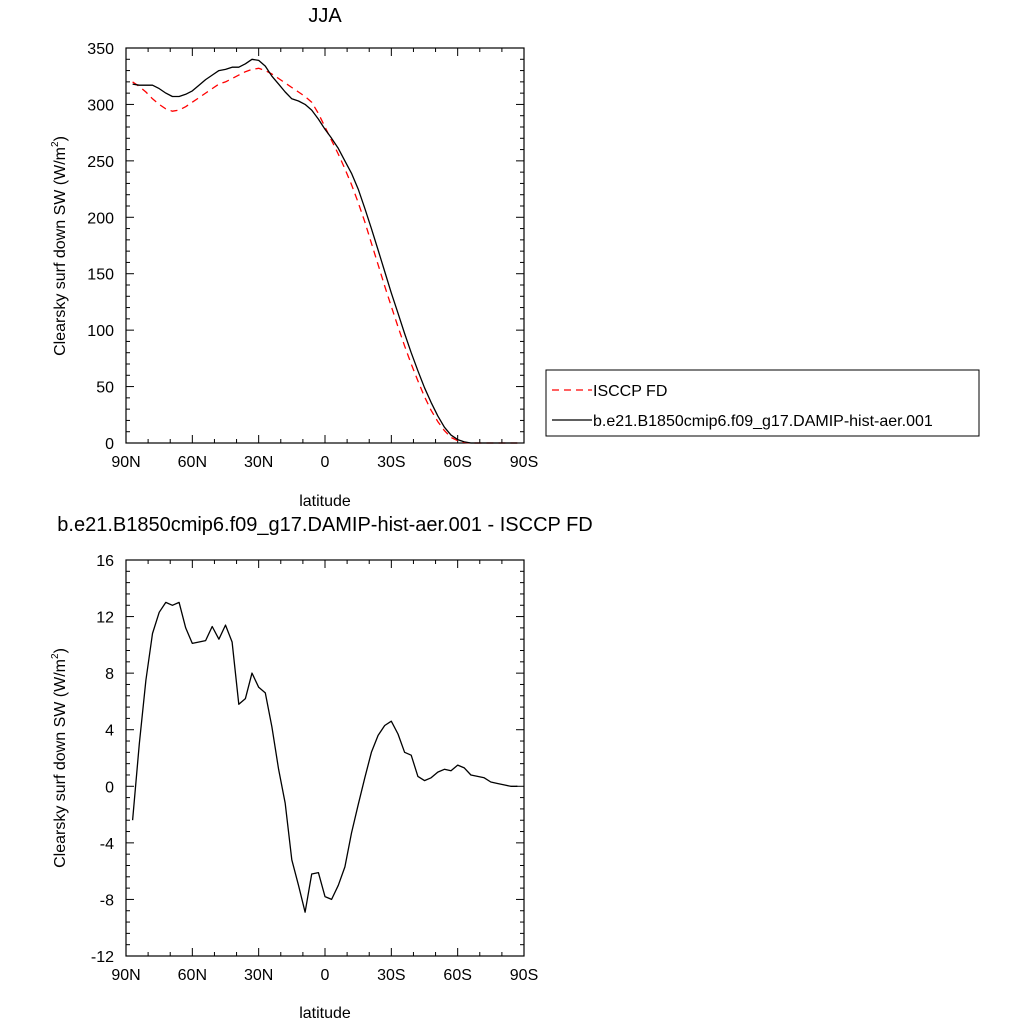 The height and width of the screenshot is (1024, 1024). I want to click on bottom-y-axis-label: Clearsky surf down SW (W/m2), so click(59, 758).